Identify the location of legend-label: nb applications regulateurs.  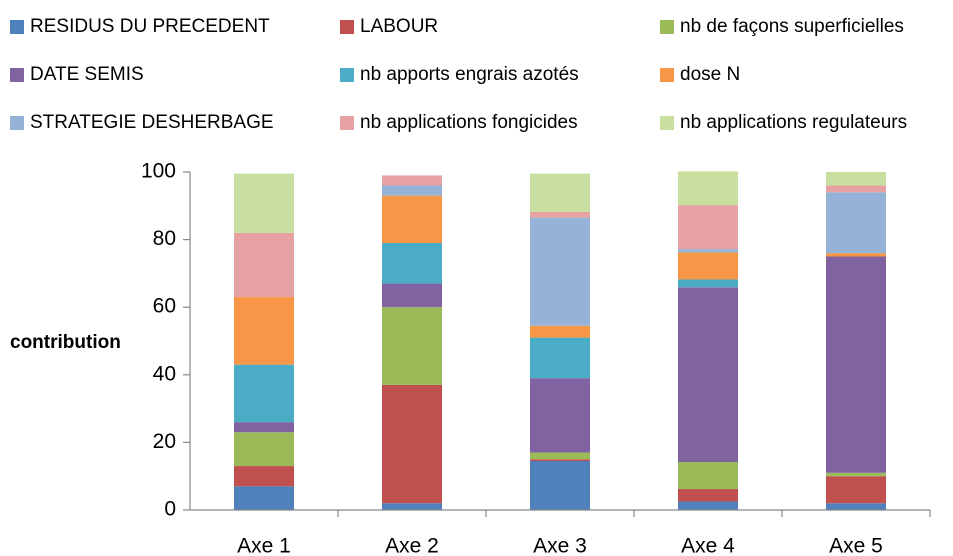
(793, 122).